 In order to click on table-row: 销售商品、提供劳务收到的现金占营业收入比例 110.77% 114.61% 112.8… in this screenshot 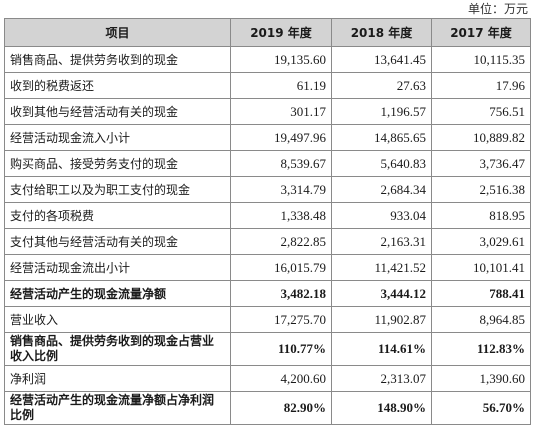, I will do `click(267, 349)`.